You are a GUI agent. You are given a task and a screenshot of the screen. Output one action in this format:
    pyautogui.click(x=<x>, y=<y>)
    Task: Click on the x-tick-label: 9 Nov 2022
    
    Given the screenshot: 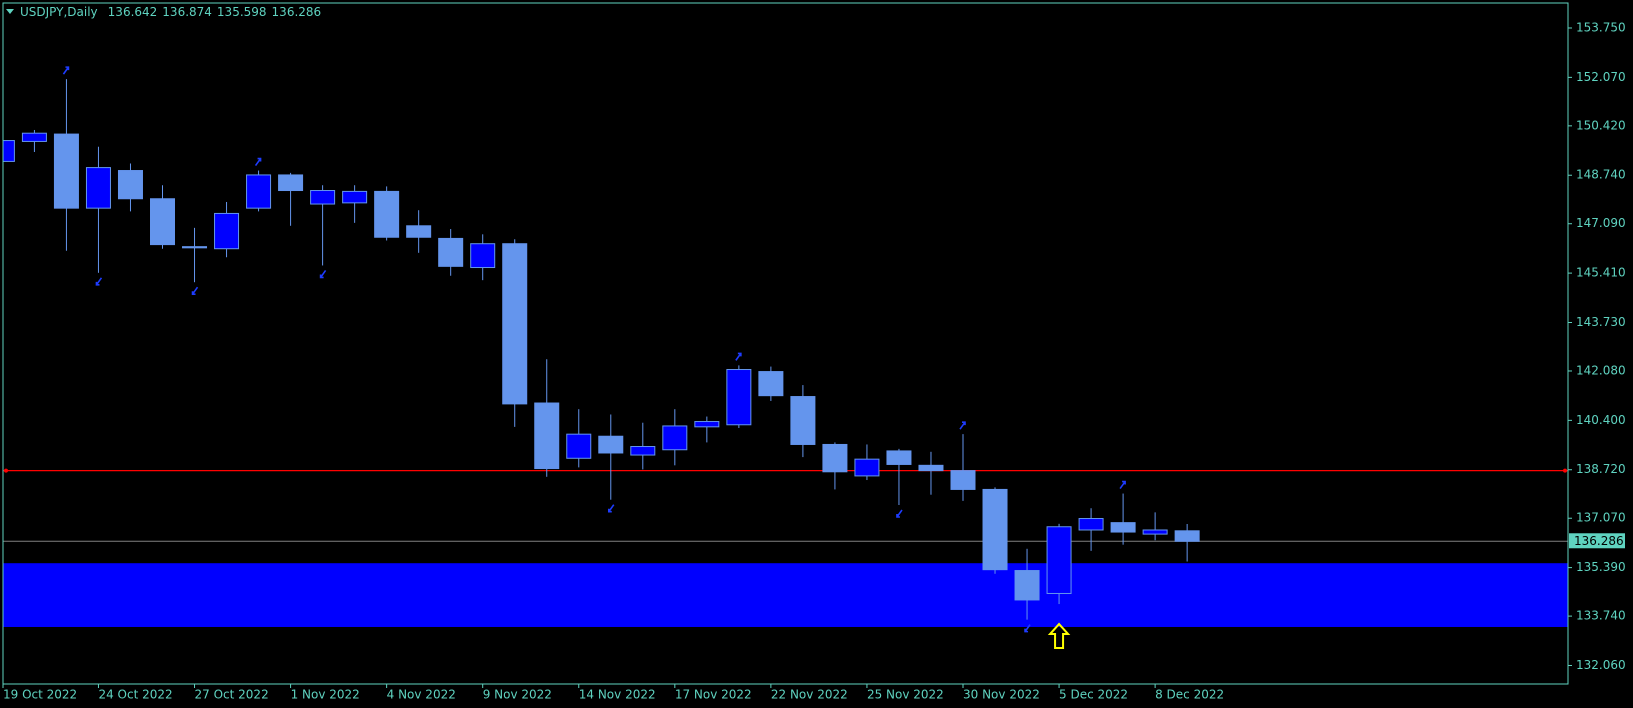 What is the action you would take?
    pyautogui.click(x=517, y=695)
    